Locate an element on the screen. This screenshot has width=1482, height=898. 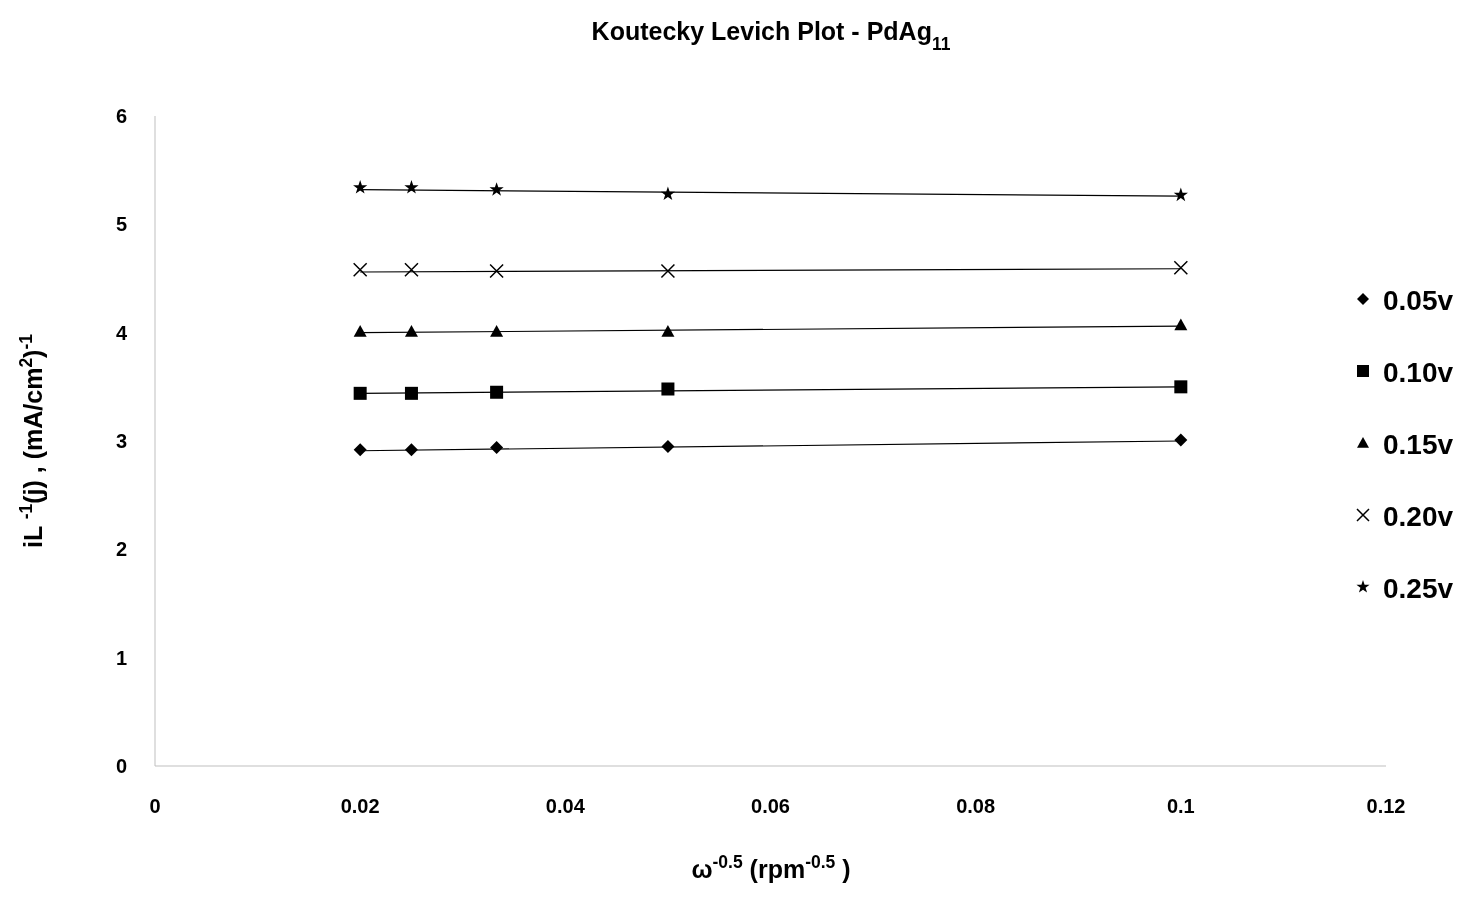
x-tick-label: 0.06 is located at coordinates (770, 806).